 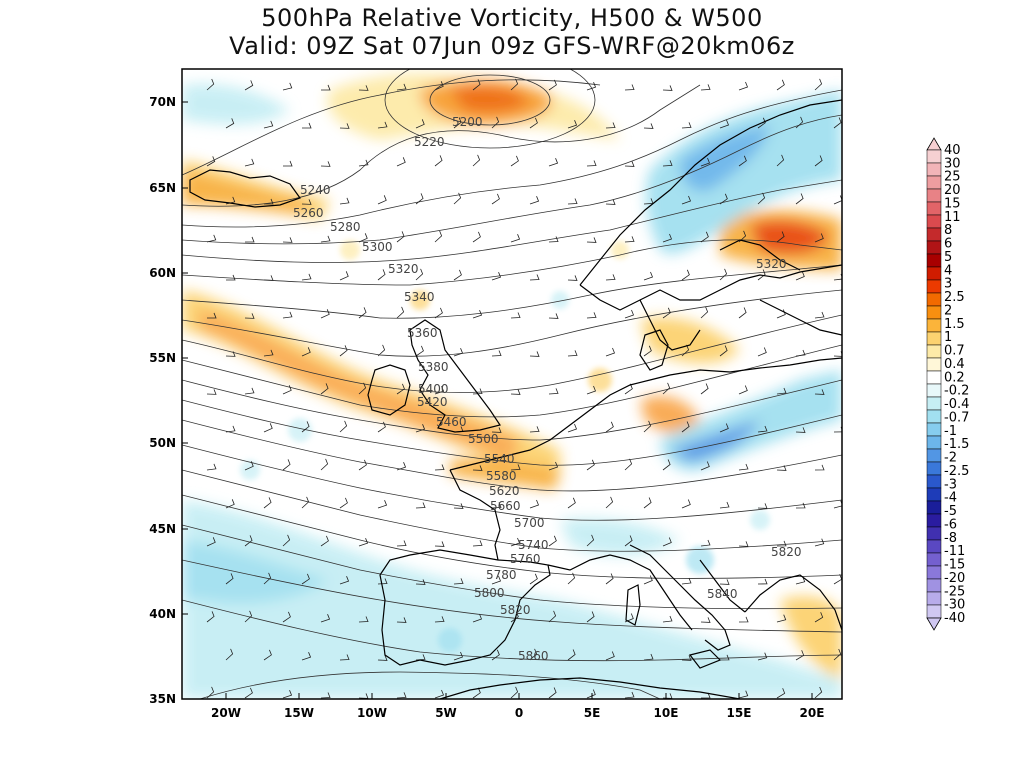 I want to click on contour-label: 5400, so click(x=433, y=389).